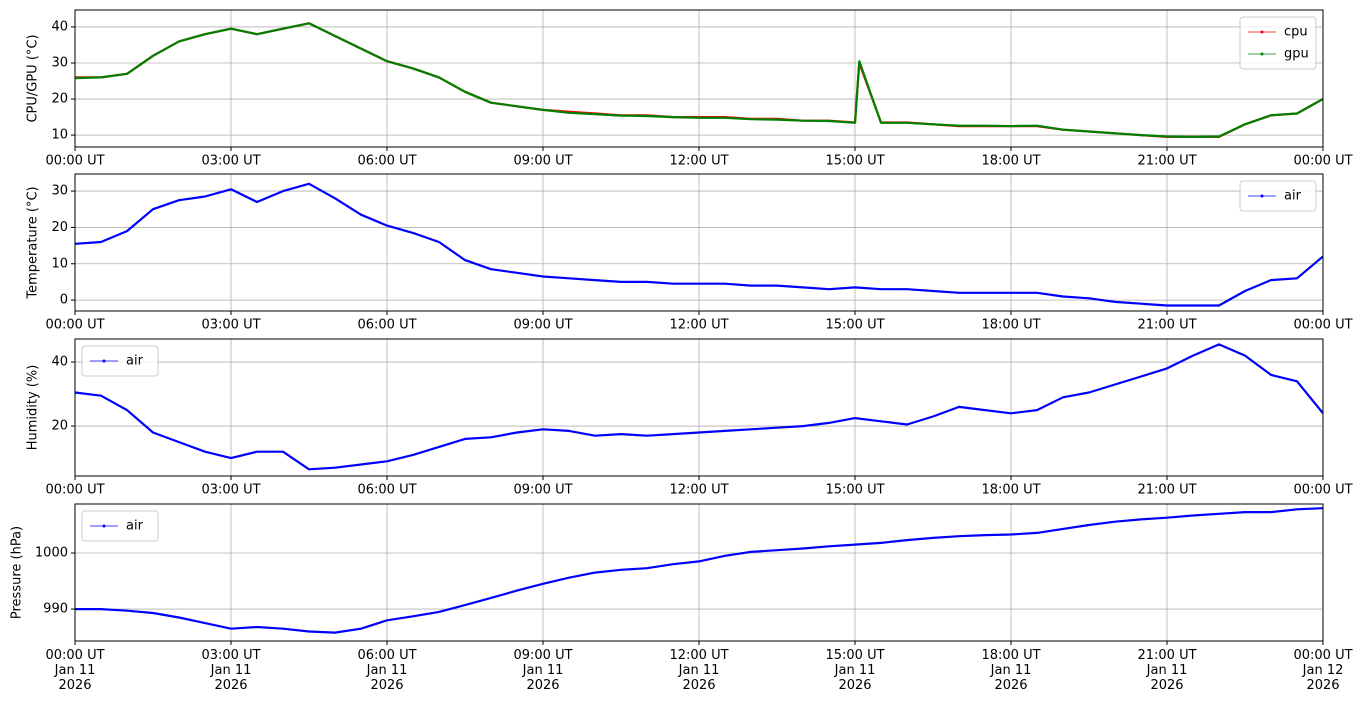 This screenshot has width=1364, height=707. What do you see at coordinates (854, 670) in the screenshot?
I see `x-tick-label: 15:00 UT Jan 11 2026` at bounding box center [854, 670].